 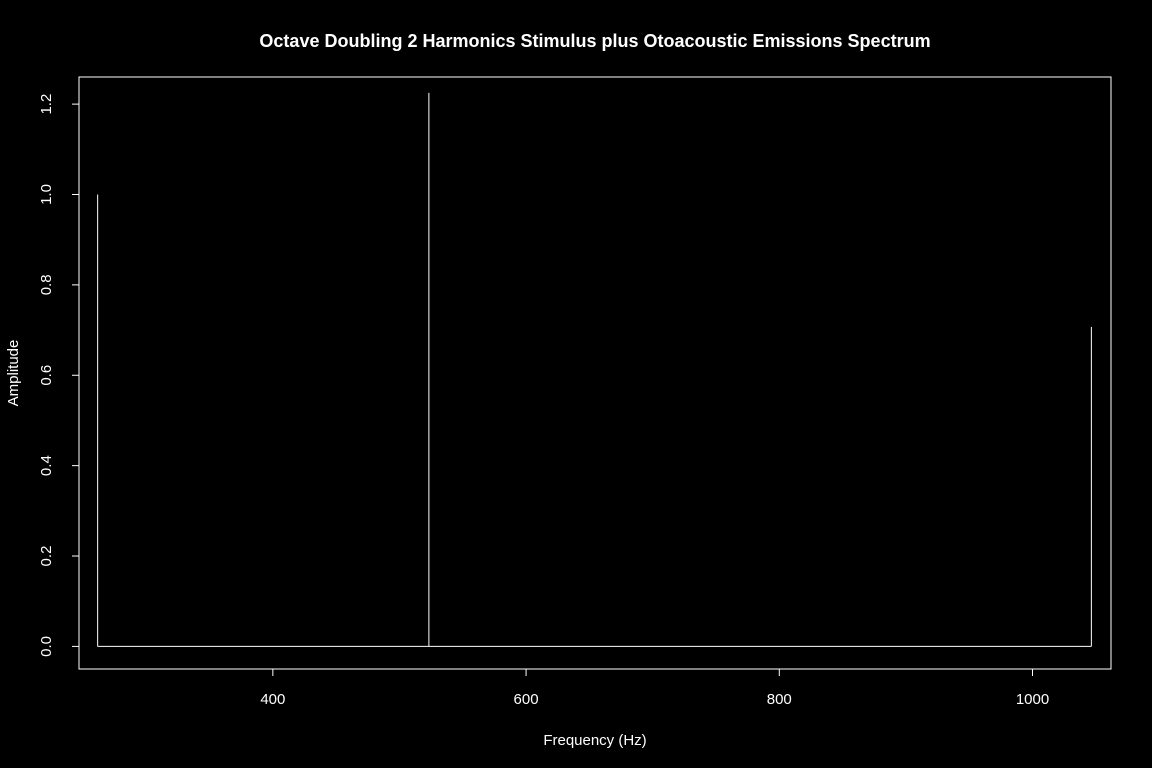 I want to click on y-tick-label: 1.0, so click(x=46, y=194).